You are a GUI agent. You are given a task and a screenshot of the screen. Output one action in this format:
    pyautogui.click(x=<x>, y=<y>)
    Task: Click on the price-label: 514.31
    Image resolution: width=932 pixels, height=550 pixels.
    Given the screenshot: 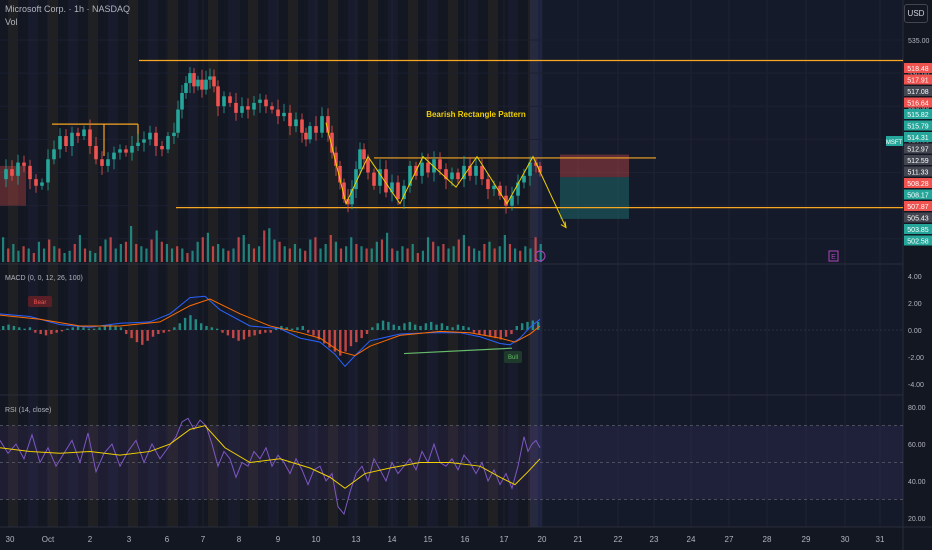 What is the action you would take?
    pyautogui.click(x=918, y=138)
    